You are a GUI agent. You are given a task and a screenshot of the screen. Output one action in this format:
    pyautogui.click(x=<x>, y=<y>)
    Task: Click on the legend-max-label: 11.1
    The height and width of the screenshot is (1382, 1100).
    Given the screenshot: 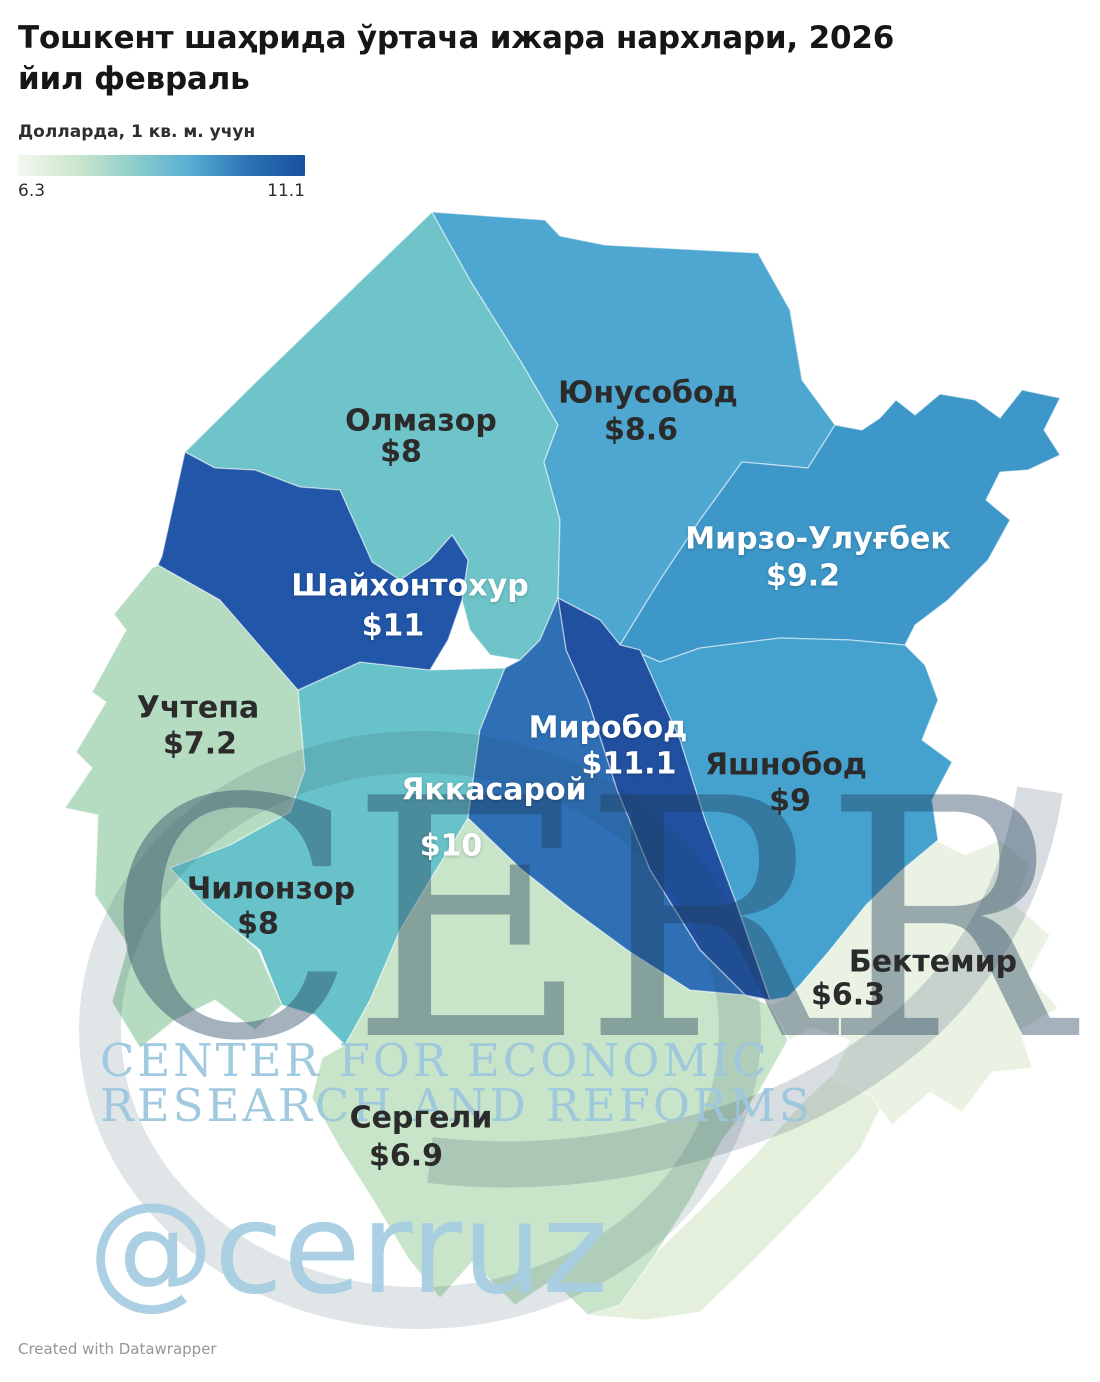 What is the action you would take?
    pyautogui.click(x=286, y=191)
    